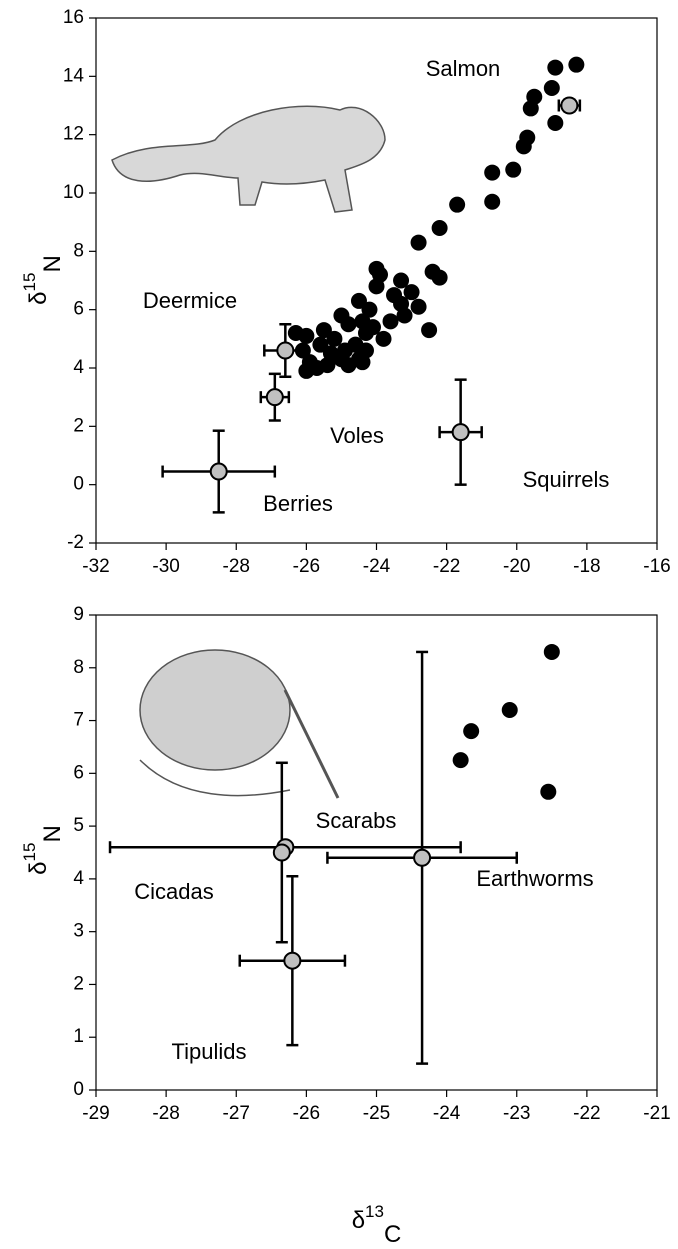 This screenshot has width=678, height=1249. Describe the element at coordinates (165, 566) in the screenshot. I see `x-tick-label: -30` at that location.